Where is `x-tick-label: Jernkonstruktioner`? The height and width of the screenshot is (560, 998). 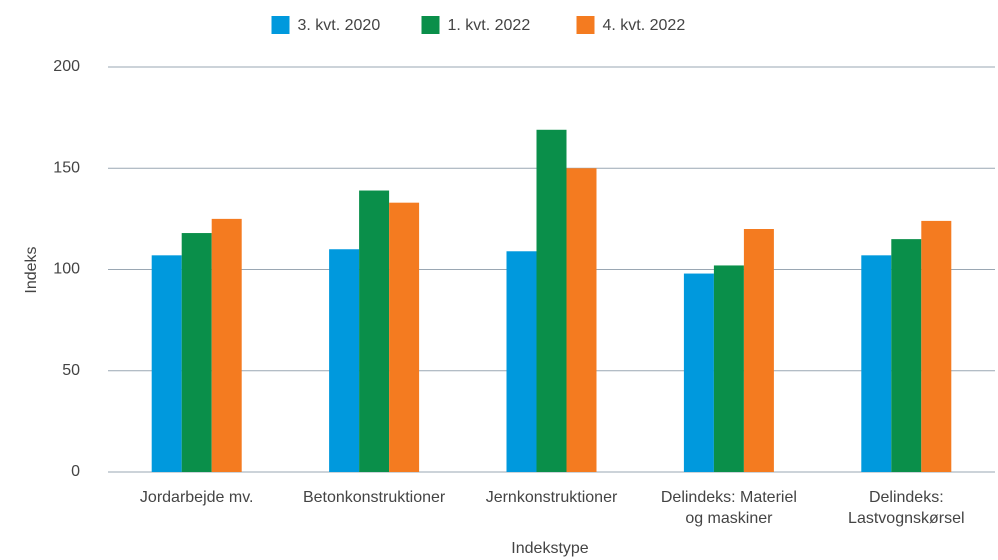
x-tick-label: Jernkonstruktioner is located at coordinates (551, 497).